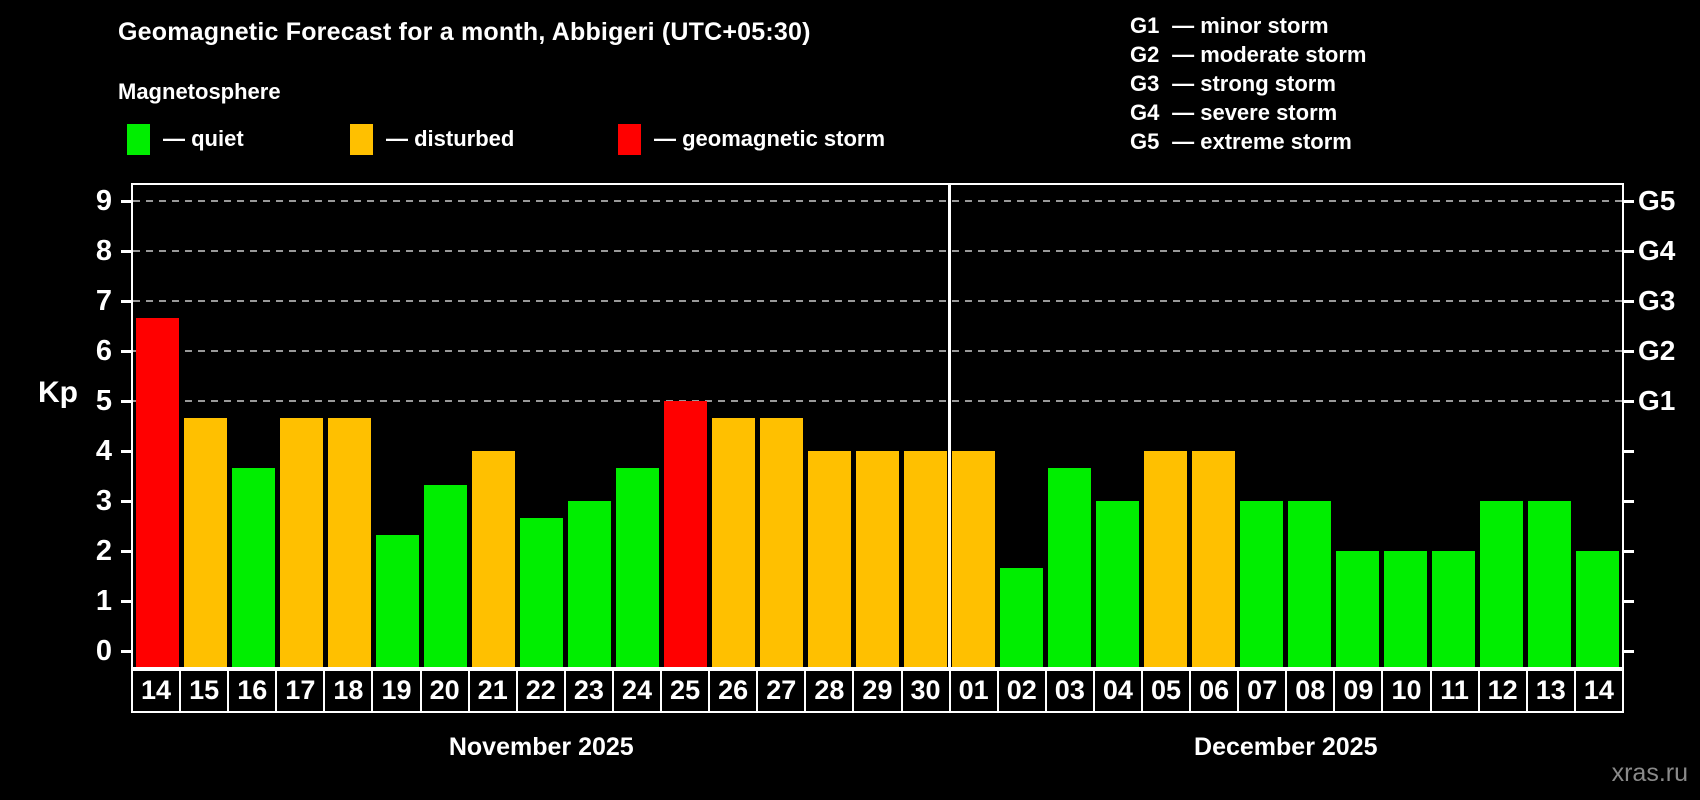  I want to click on right-axis-label-g3: G3, so click(1657, 300).